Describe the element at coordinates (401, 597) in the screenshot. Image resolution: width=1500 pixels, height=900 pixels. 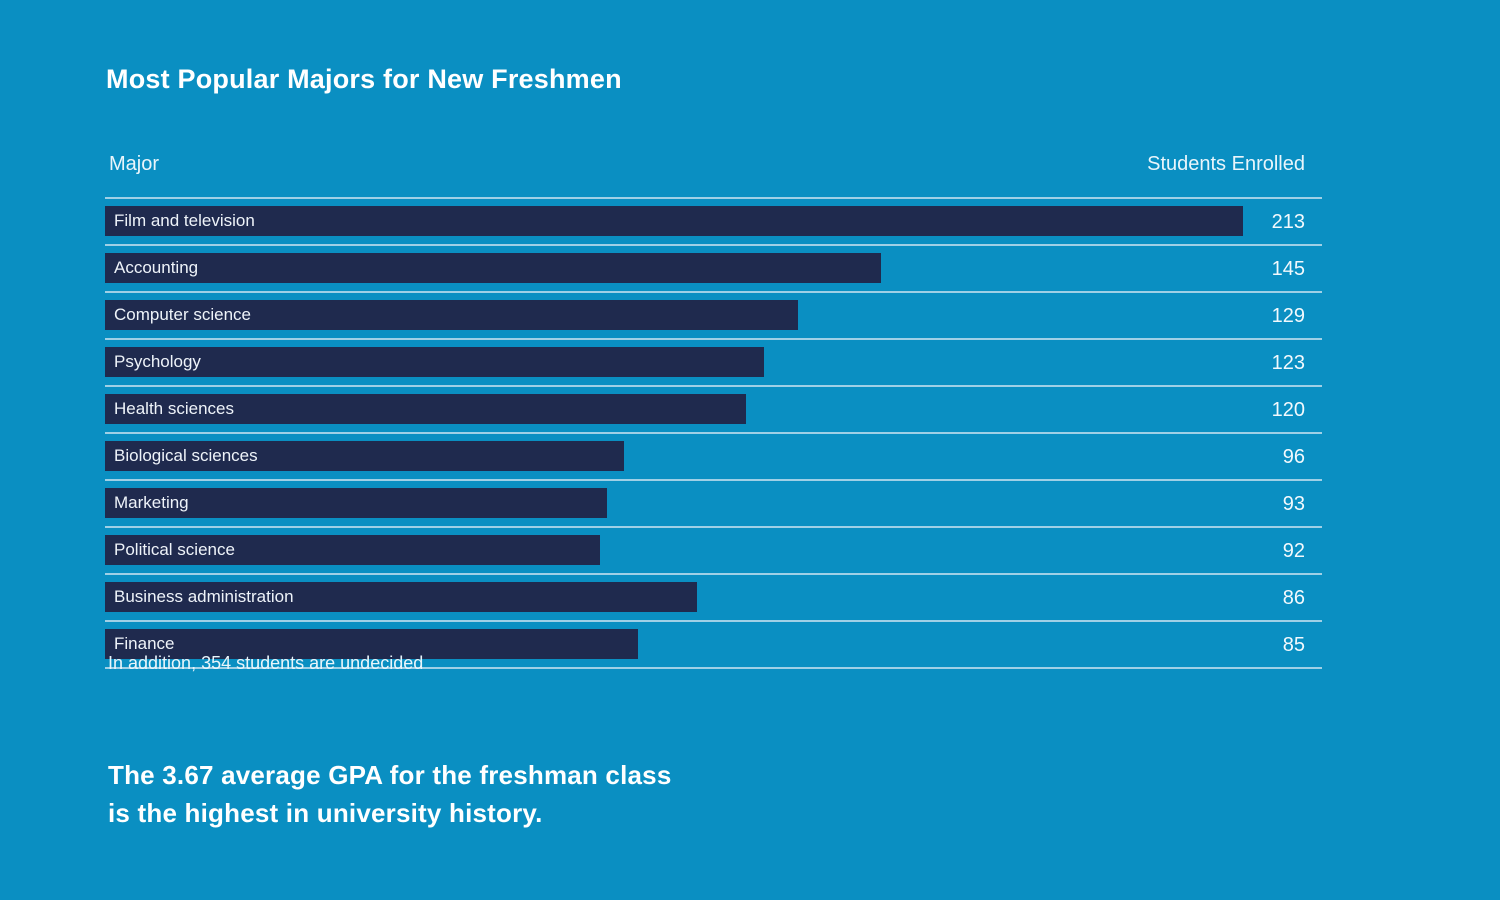
I see `bar-business-administration: Business administration` at that location.